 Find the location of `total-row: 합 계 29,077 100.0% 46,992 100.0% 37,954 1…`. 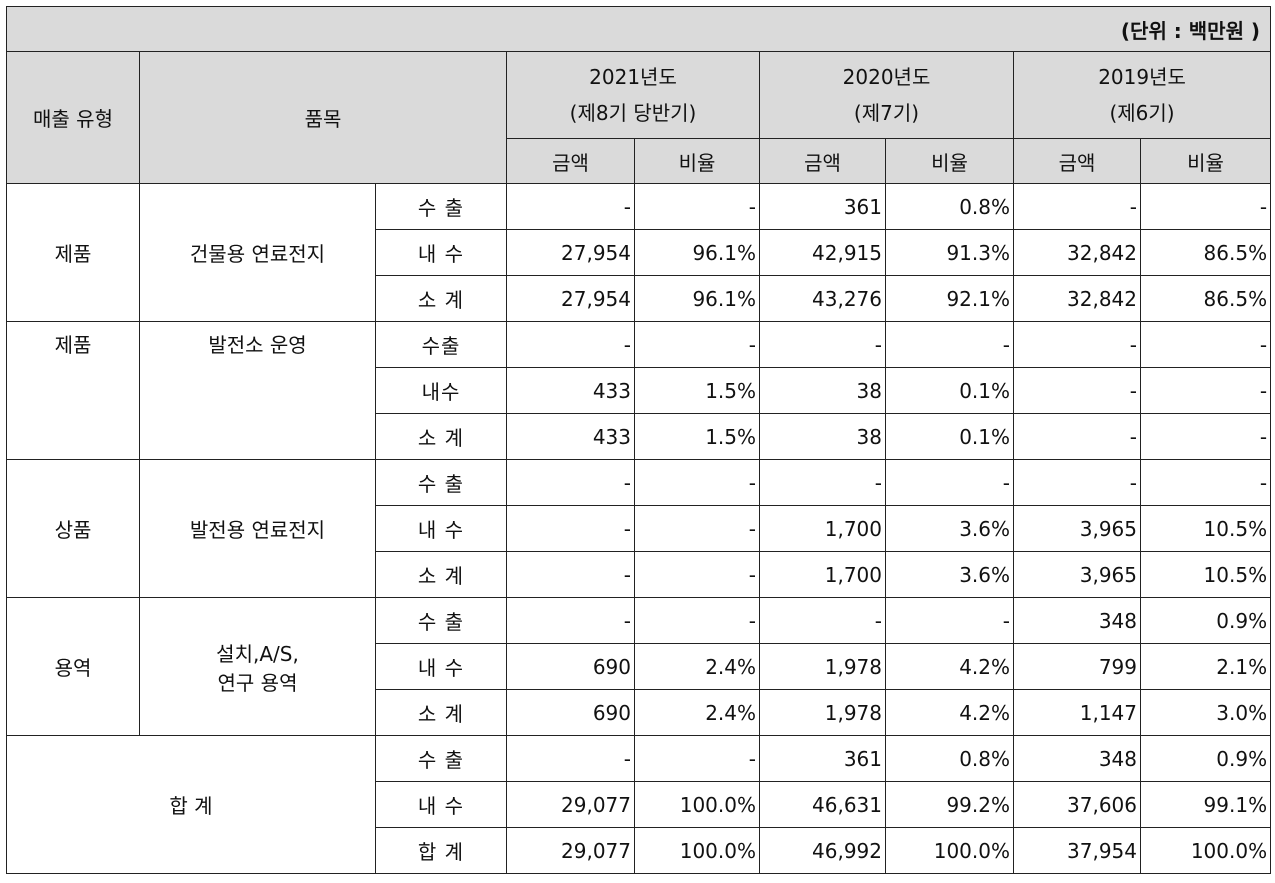

total-row: 합 계 29,077 100.0% 46,992 100.0% 37,954 1… is located at coordinates (639, 850).